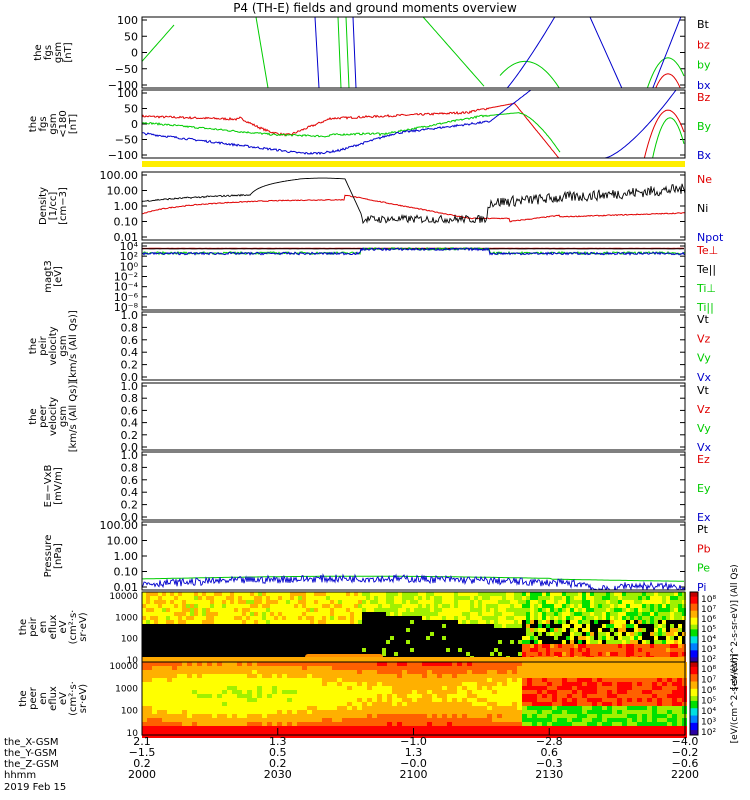  What do you see at coordinates (549, 763) in the screenshot?
I see `x-tick-label: −0.3` at bounding box center [549, 763].